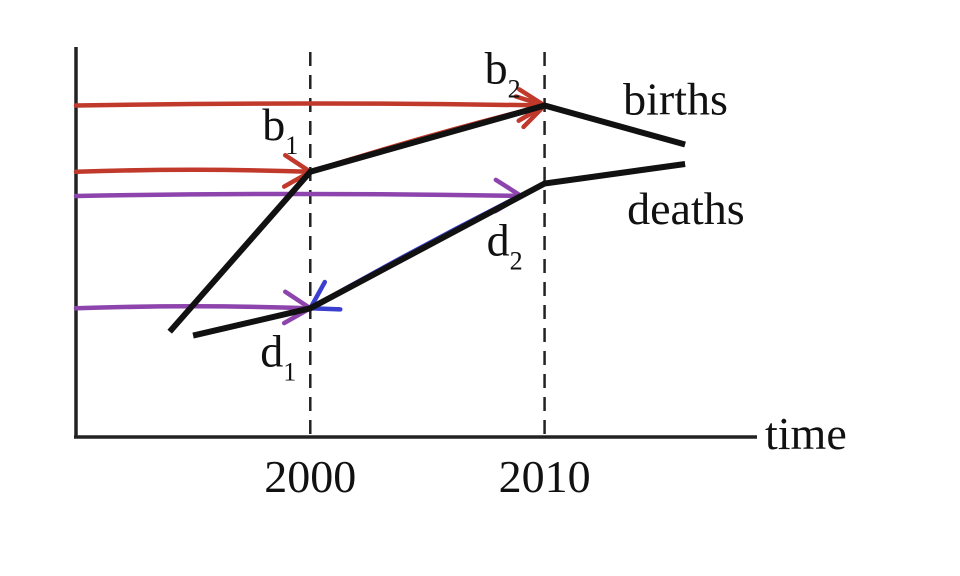  I want to click on point-label-d2: d2, so click(505, 245).